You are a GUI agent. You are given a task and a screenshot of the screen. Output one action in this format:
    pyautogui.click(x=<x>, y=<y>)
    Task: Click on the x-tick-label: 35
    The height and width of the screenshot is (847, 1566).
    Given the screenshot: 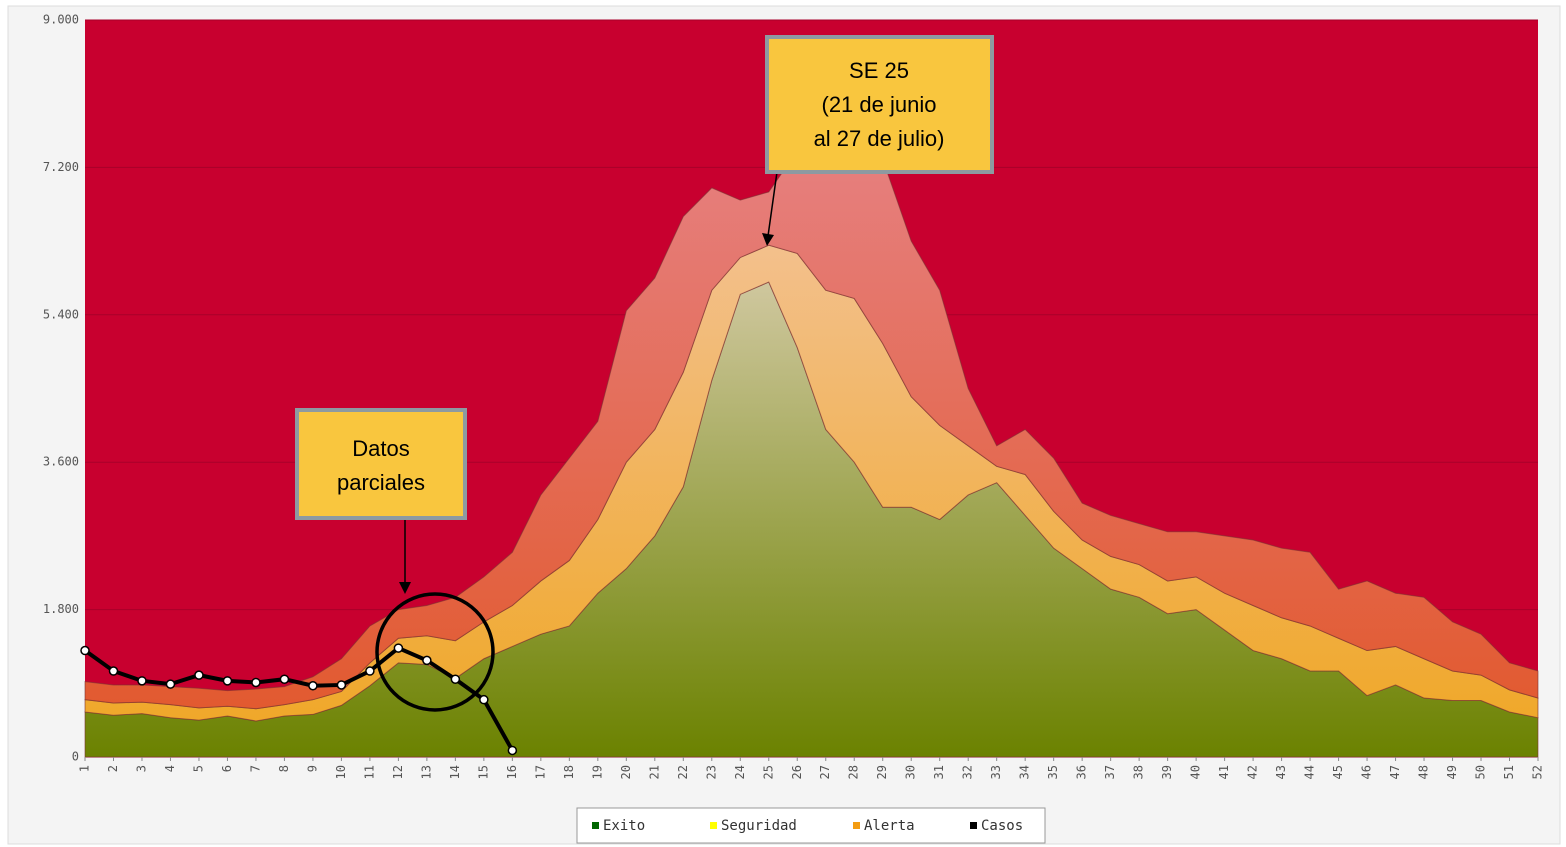 What is the action you would take?
    pyautogui.click(x=1053, y=772)
    